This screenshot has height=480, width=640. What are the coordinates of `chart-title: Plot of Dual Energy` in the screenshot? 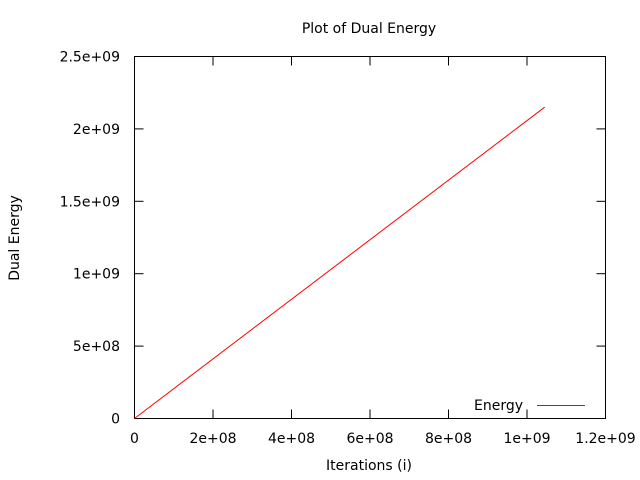 It's located at (369, 29).